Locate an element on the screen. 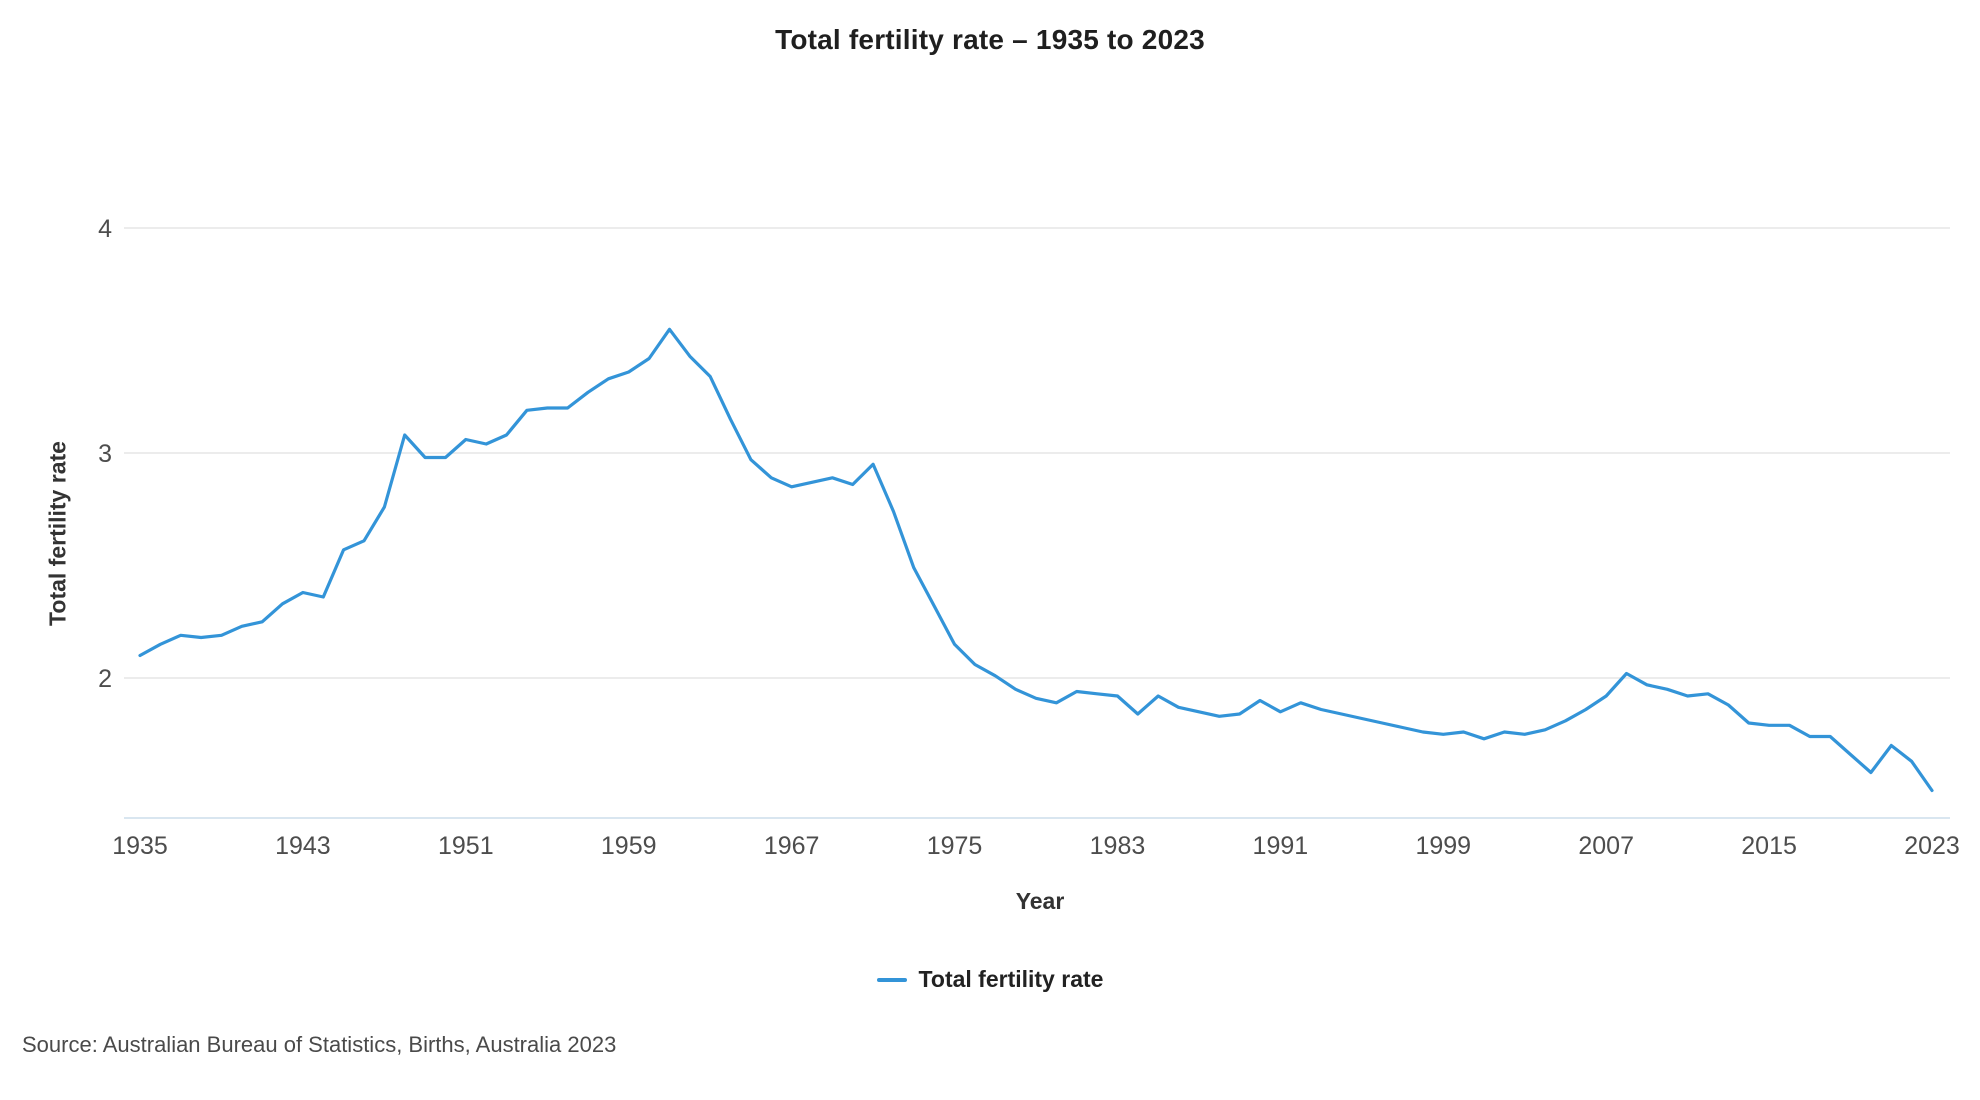 The width and height of the screenshot is (1980, 1100). x-tick-label: 1967 is located at coordinates (792, 846).